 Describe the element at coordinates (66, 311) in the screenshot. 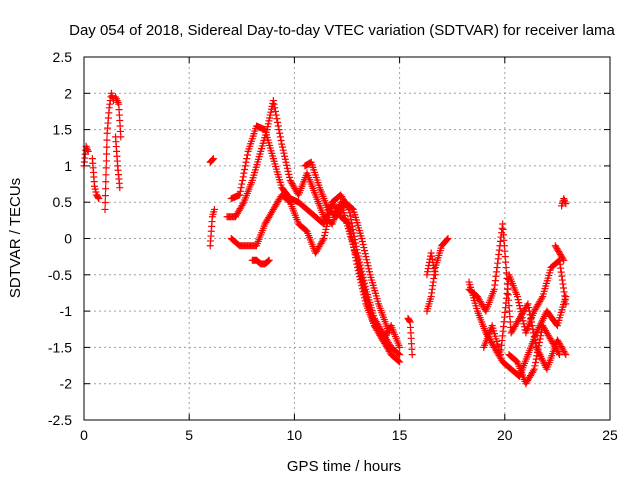

I see `y-tick-label: -1` at that location.